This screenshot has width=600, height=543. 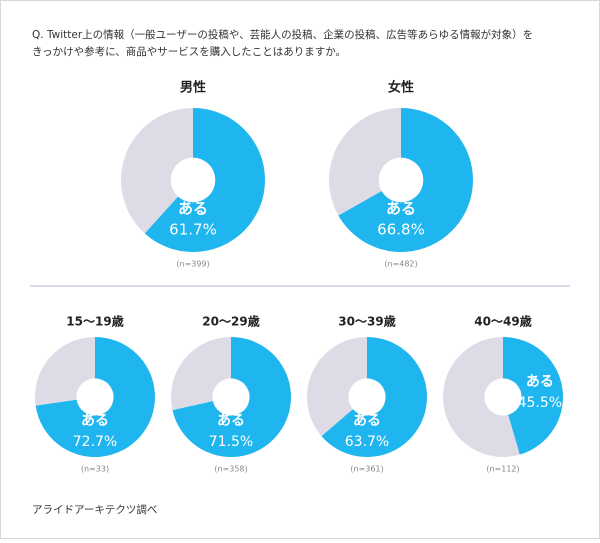 I want to click on value-label: 63.7%, so click(x=367, y=442).